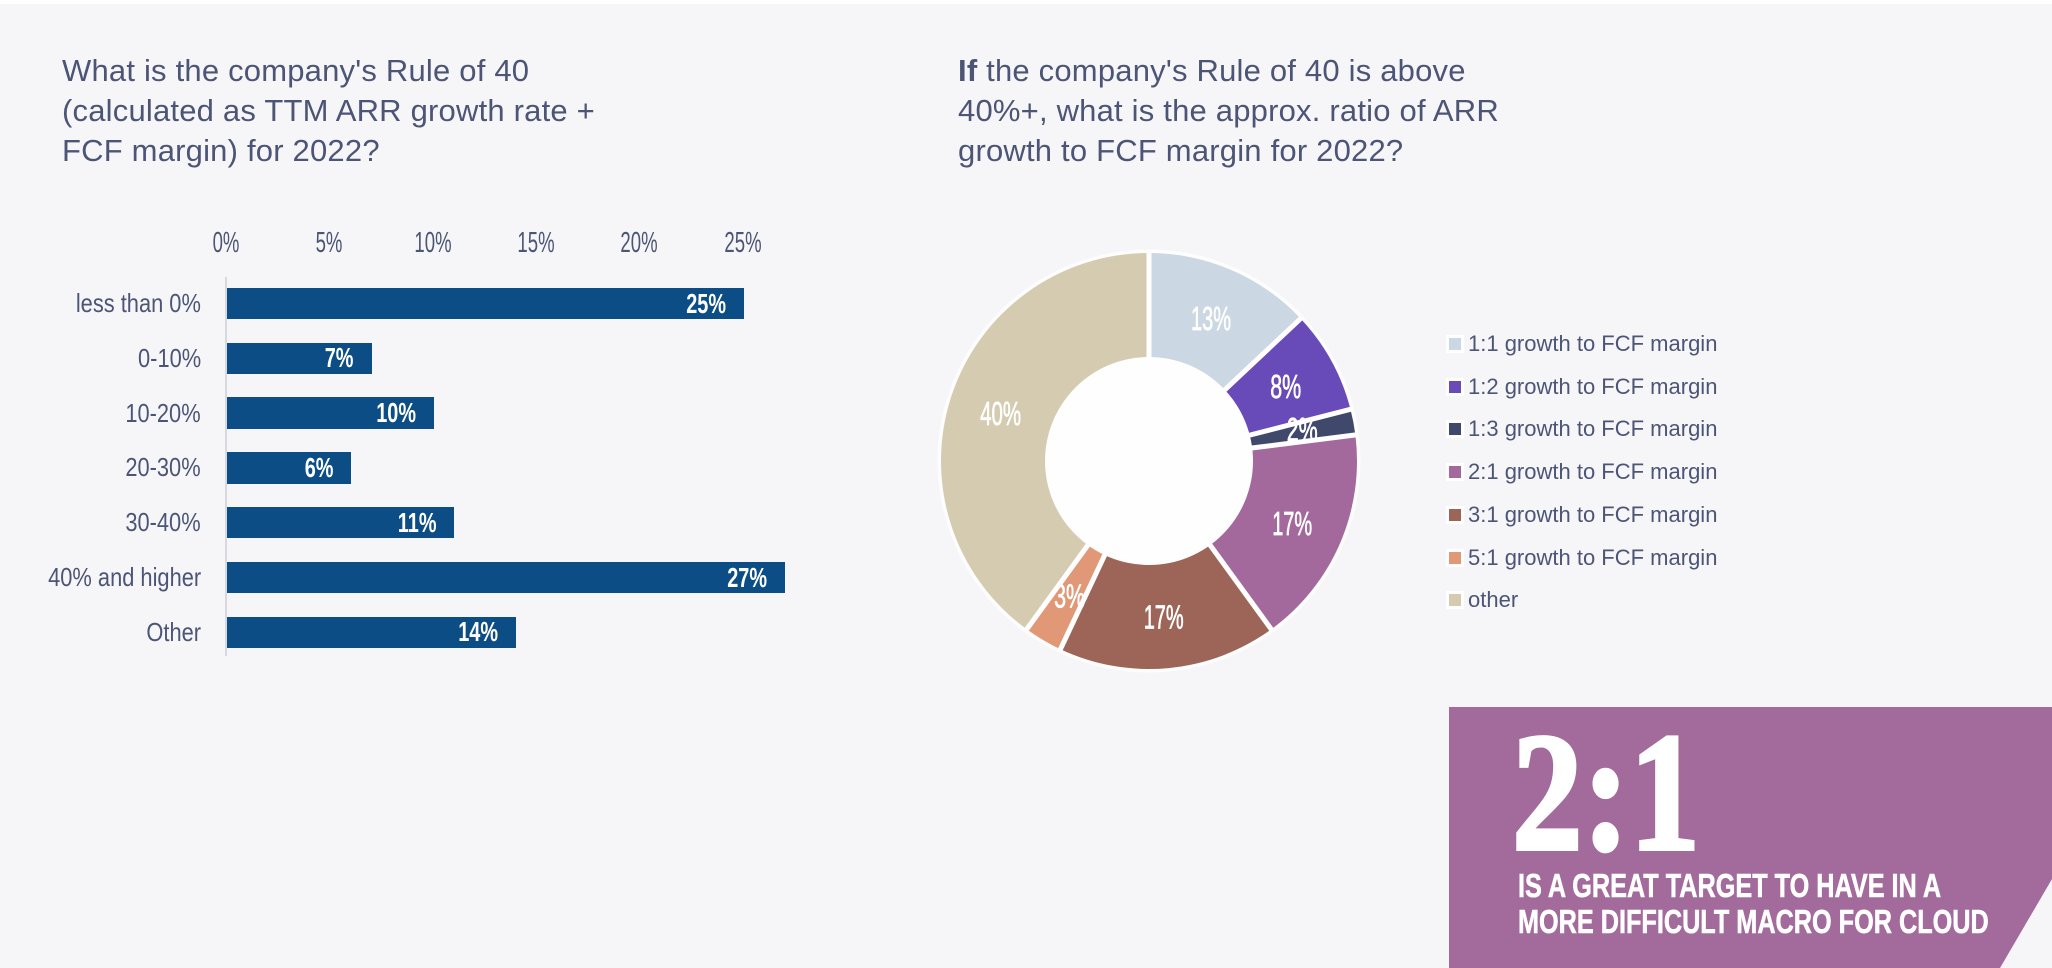 This screenshot has height=968, width=2052. What do you see at coordinates (1069, 597) in the screenshot?
I see `svg-text: 3%` at bounding box center [1069, 597].